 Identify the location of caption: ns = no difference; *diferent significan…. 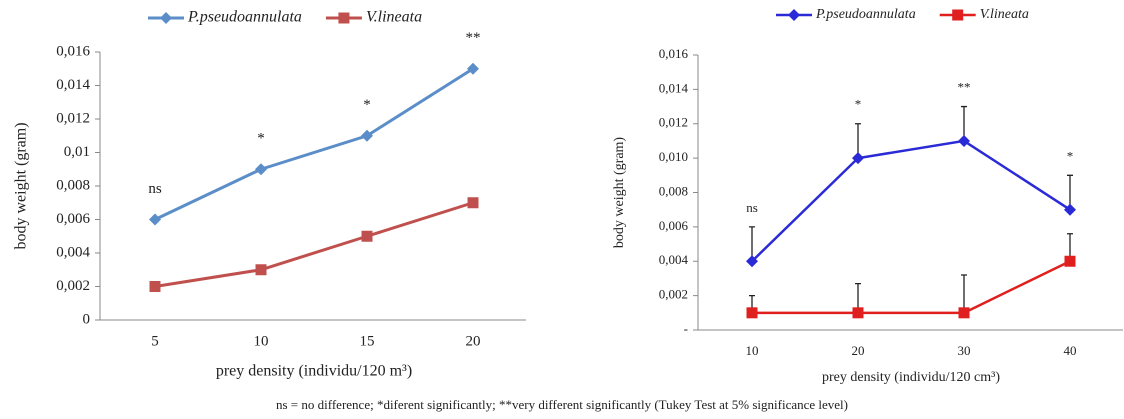
(562, 404).